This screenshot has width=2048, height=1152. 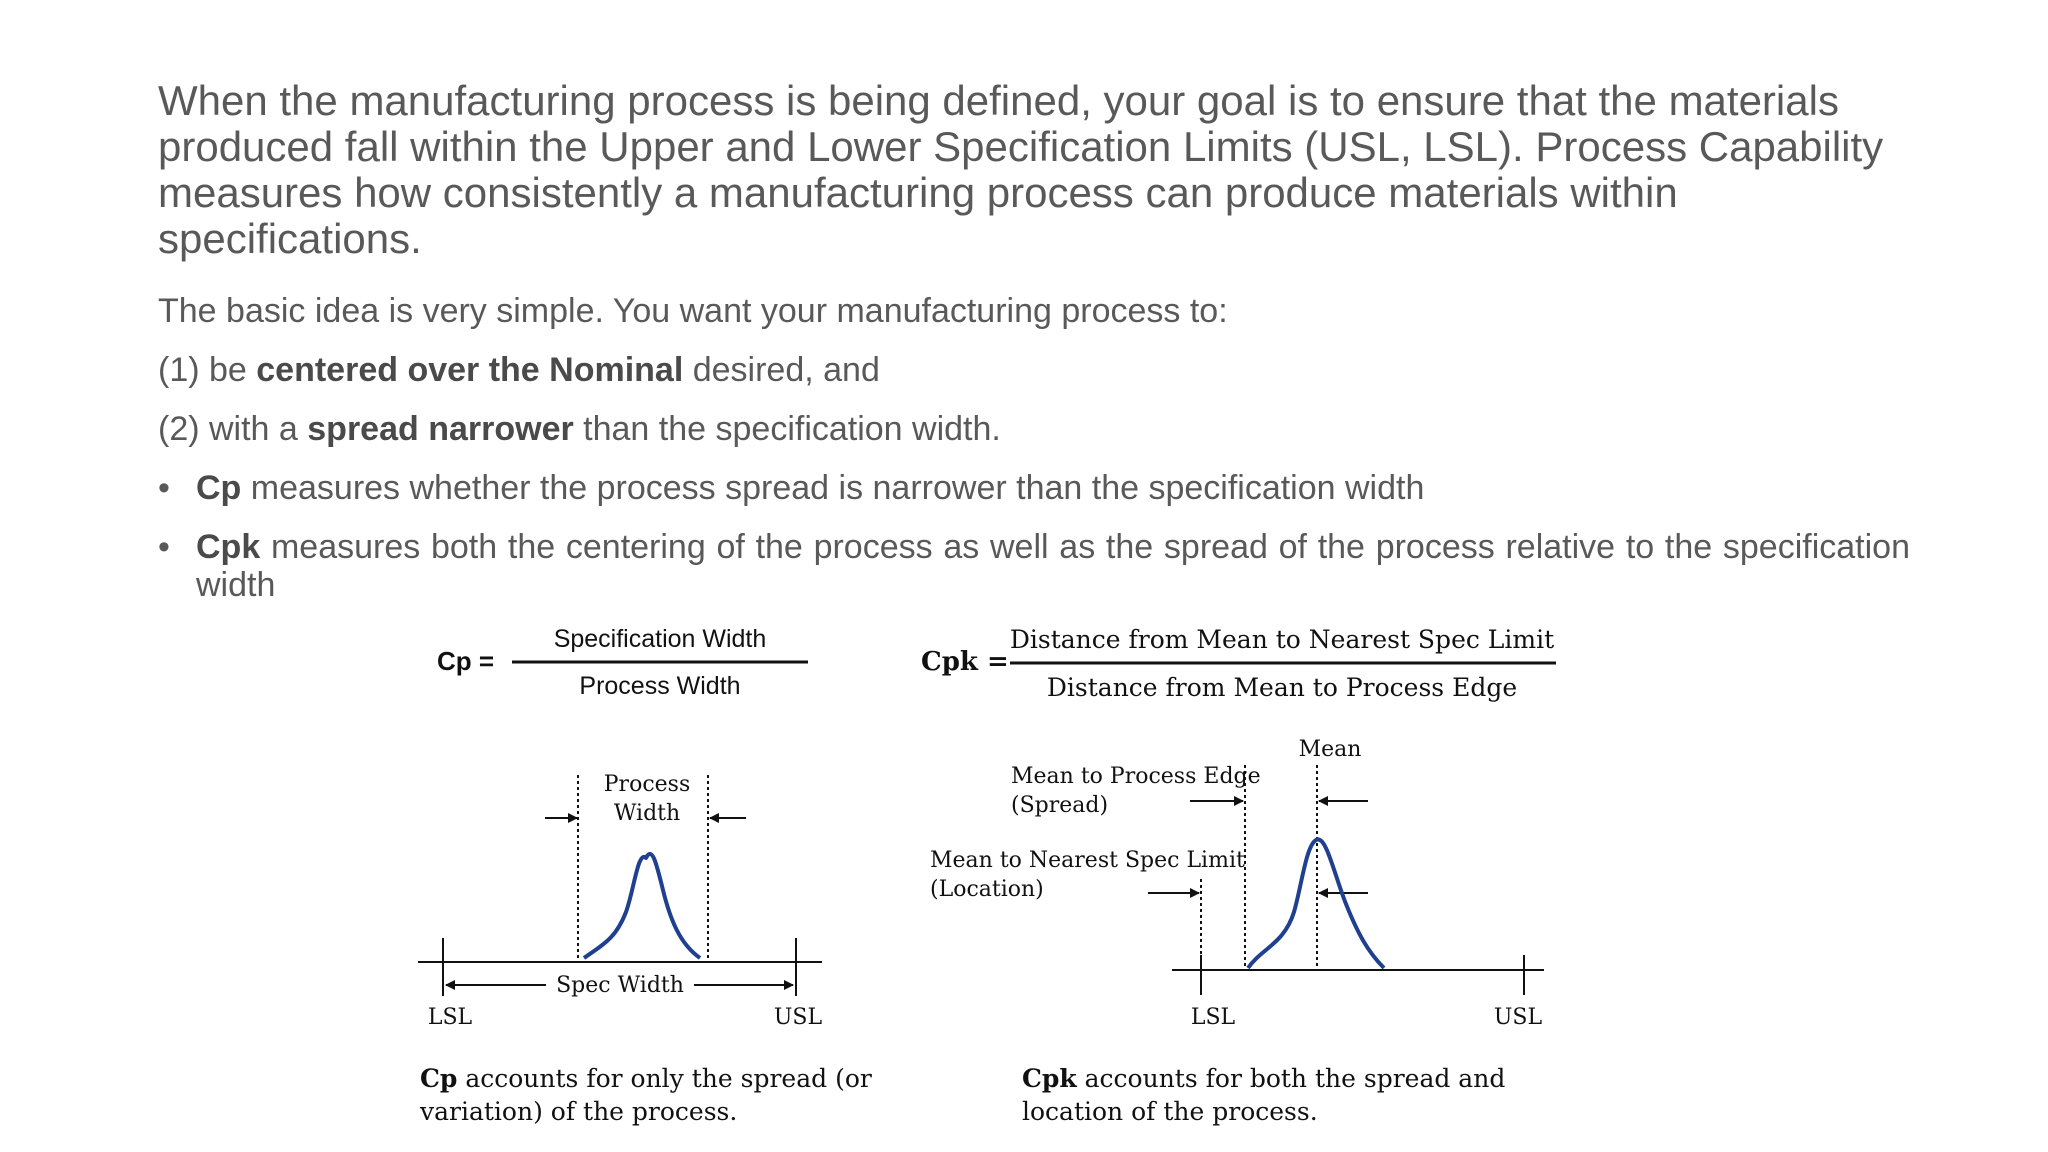 What do you see at coordinates (1136, 776) in the screenshot?
I see `spread-label-1: Mean to Process Edge` at bounding box center [1136, 776].